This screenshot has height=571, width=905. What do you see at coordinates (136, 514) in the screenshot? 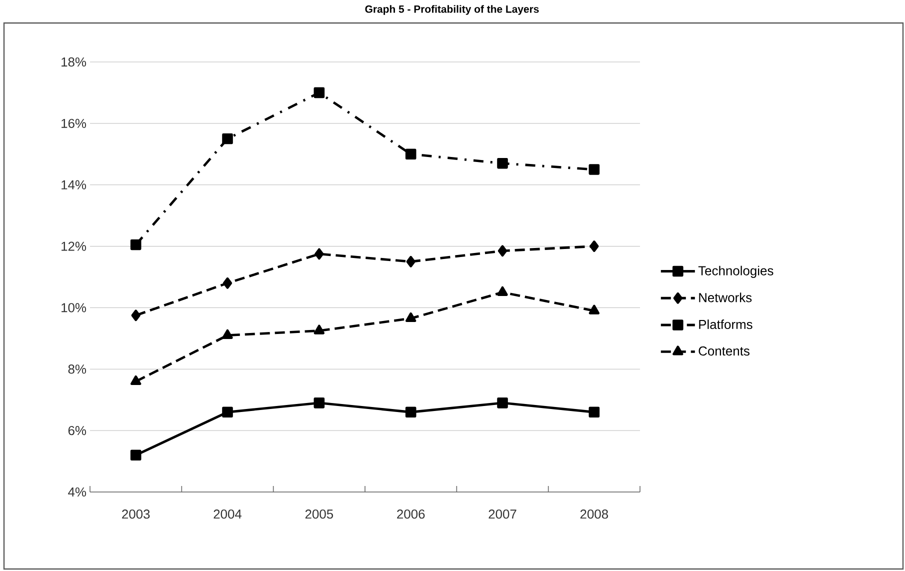
I see `x-tick-label: 2003` at bounding box center [136, 514].